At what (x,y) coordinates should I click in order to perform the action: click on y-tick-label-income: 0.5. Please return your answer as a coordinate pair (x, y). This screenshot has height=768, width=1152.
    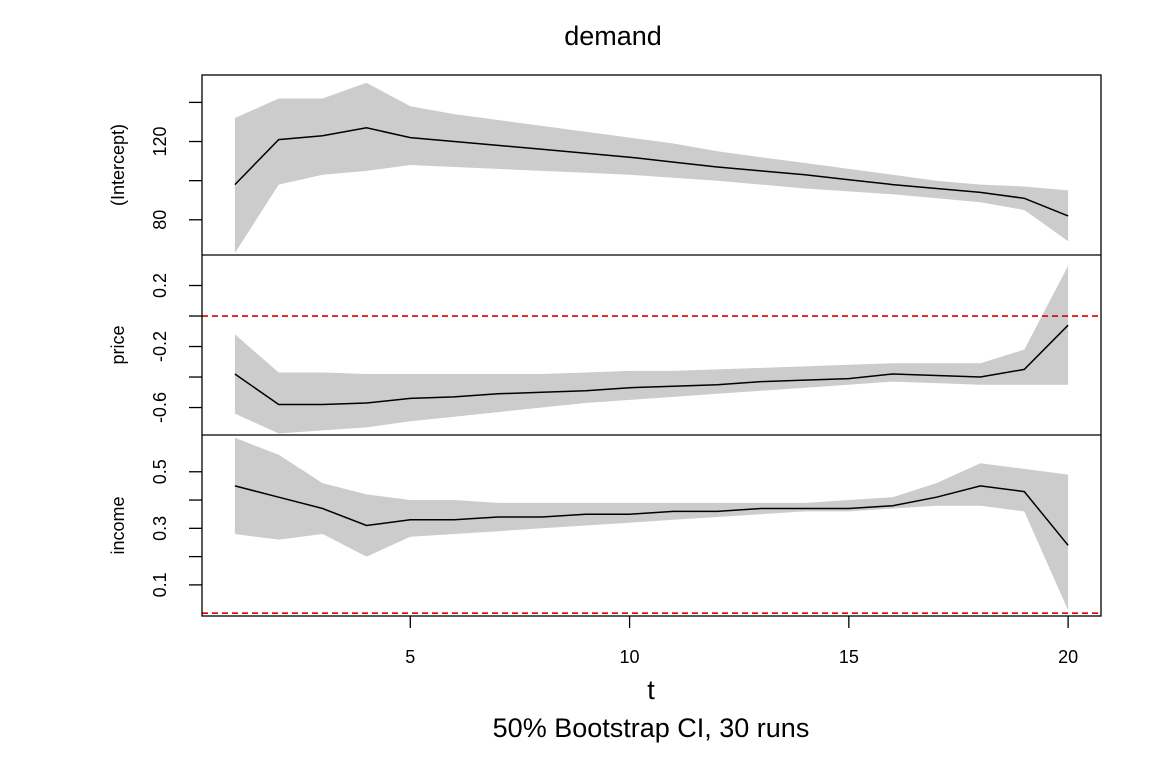
    Looking at the image, I should click on (160, 471).